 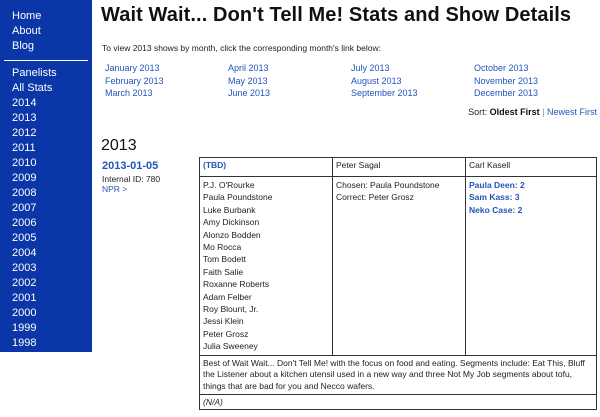 I want to click on guest-score: Paula Deen: 2, so click(x=497, y=185).